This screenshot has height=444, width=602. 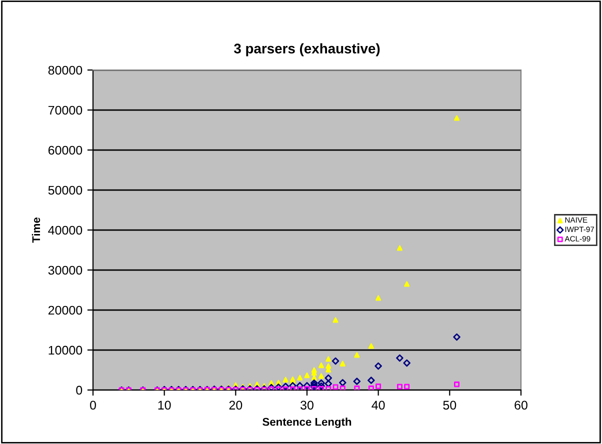 I want to click on x-tick-label: 20, so click(x=235, y=405).